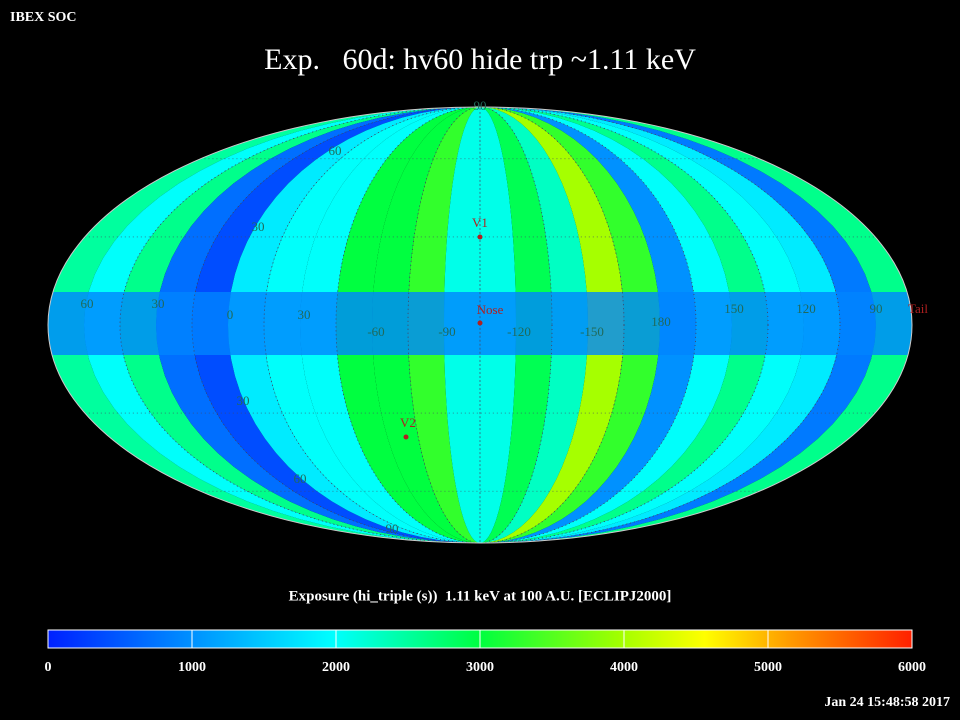 The width and height of the screenshot is (960, 720). Describe the element at coordinates (375, 331) in the screenshot. I see `longitude-label: -60` at that location.